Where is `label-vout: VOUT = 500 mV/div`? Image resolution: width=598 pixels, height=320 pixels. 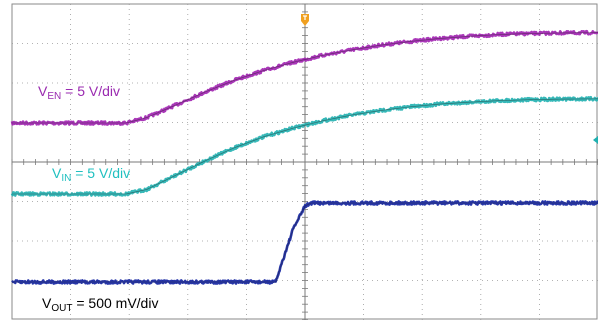 label-vout: VOUT = 500 mV/div is located at coordinates (100, 304).